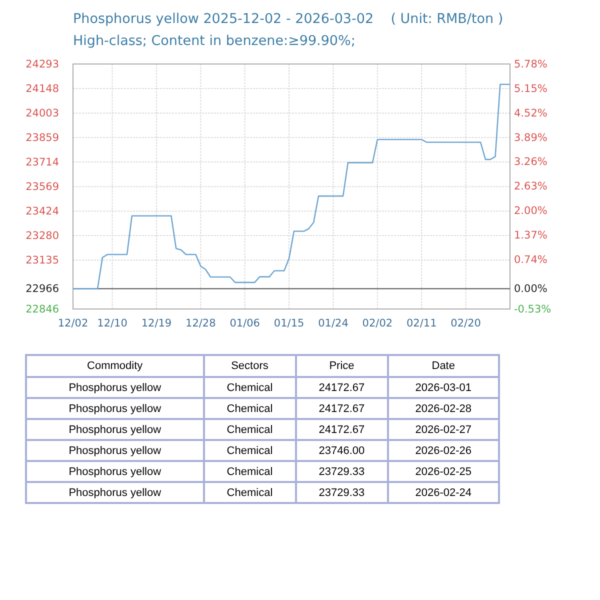 The height and width of the screenshot is (600, 600). What do you see at coordinates (288, 19) in the screenshot?
I see `chart-title: Phosphorus yellow 2025-12-02 - 2026-03-02 ( Unit: RMB/ton )` at bounding box center [288, 19].